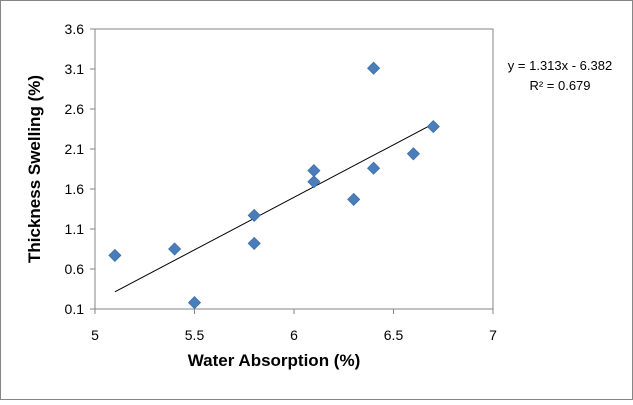  What do you see at coordinates (493, 335) in the screenshot?
I see `x-tick-label: 7` at bounding box center [493, 335].